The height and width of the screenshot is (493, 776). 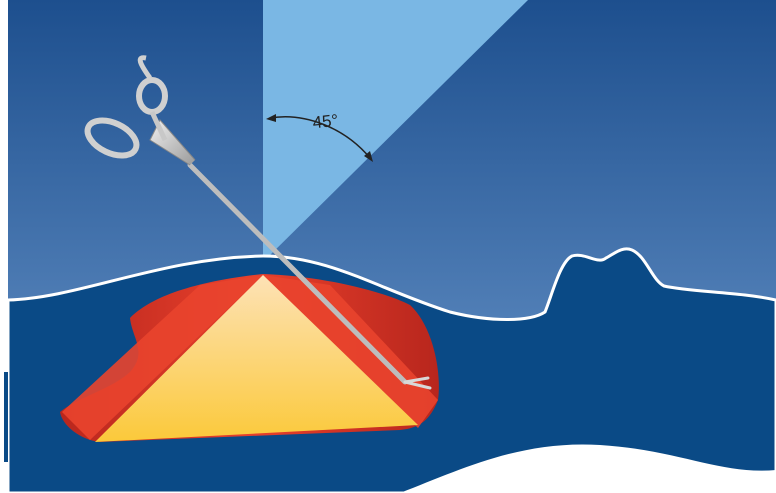 I want to click on fat-tissue, so click(x=256, y=358).